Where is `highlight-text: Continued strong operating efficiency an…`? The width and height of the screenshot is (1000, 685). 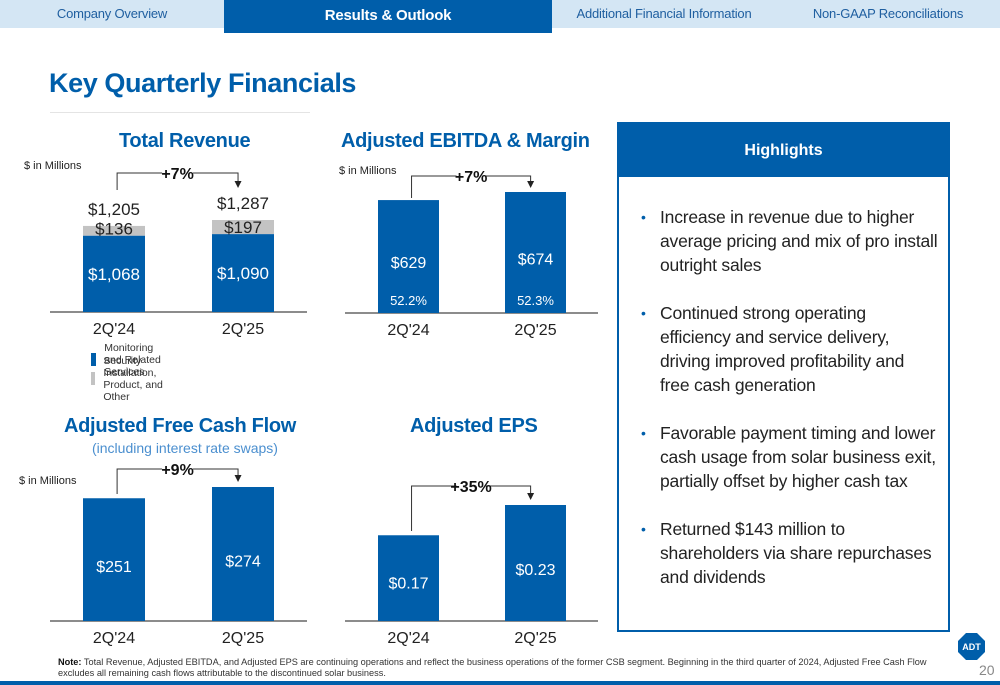 highlight-text: Continued strong operating efficiency an… is located at coordinates (782, 349).